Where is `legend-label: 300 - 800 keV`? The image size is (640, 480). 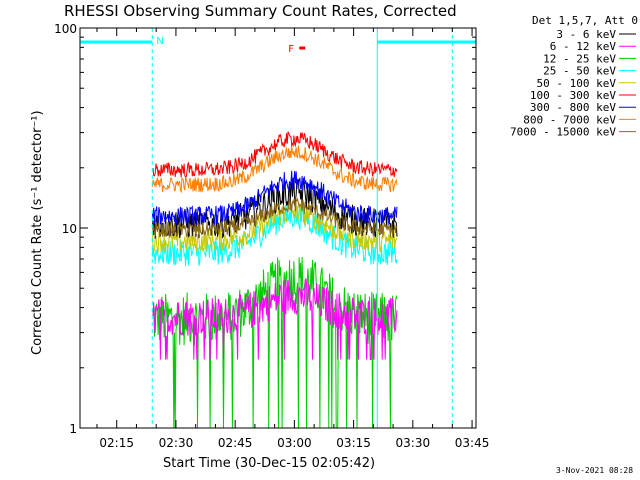
legend-label: 300 - 800 keV is located at coordinates (573, 107).